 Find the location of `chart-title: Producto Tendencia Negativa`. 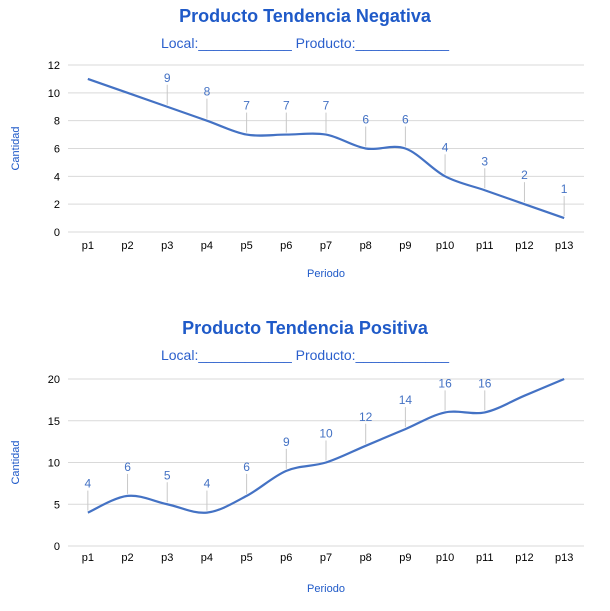

chart-title: Producto Tendencia Negativa is located at coordinates (305, 16).